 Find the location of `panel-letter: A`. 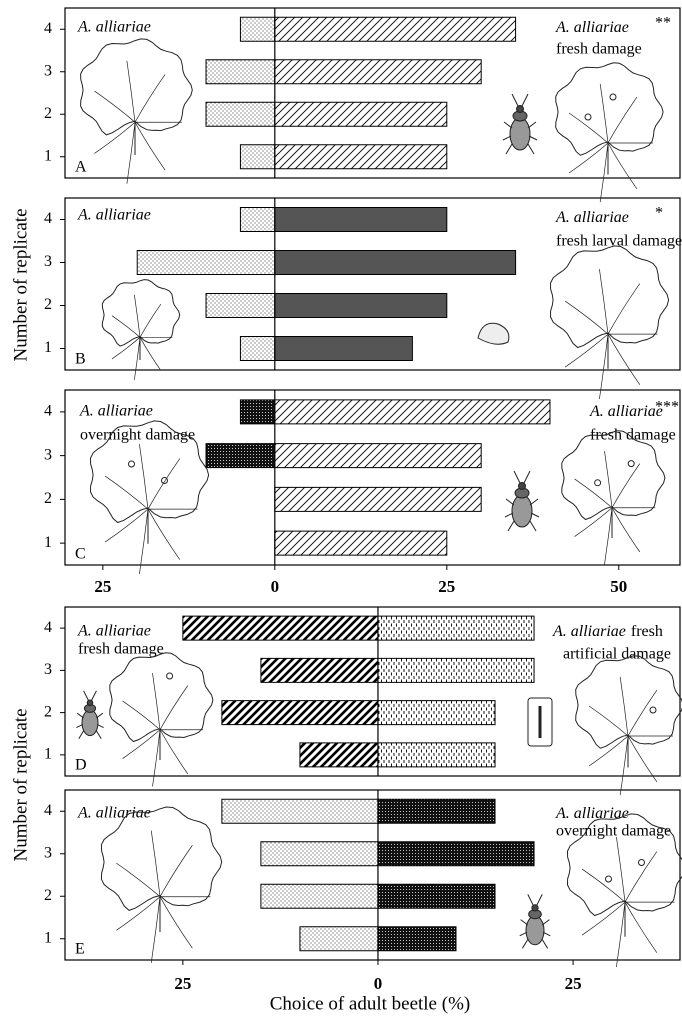

panel-letter: A is located at coordinates (81, 167).